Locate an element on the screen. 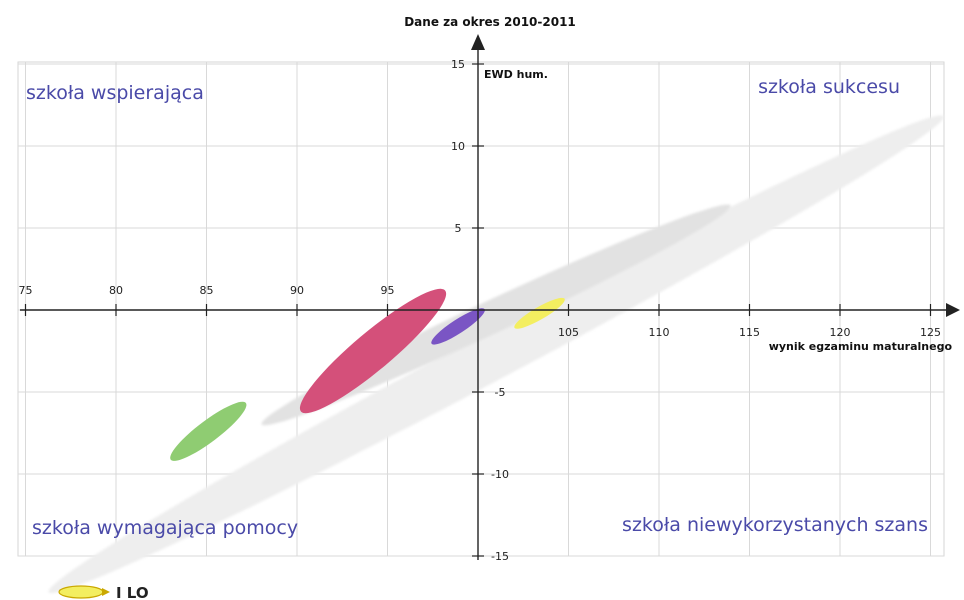  quadrant-bottom-left: szkoła wymagająca pomocy is located at coordinates (165, 528).